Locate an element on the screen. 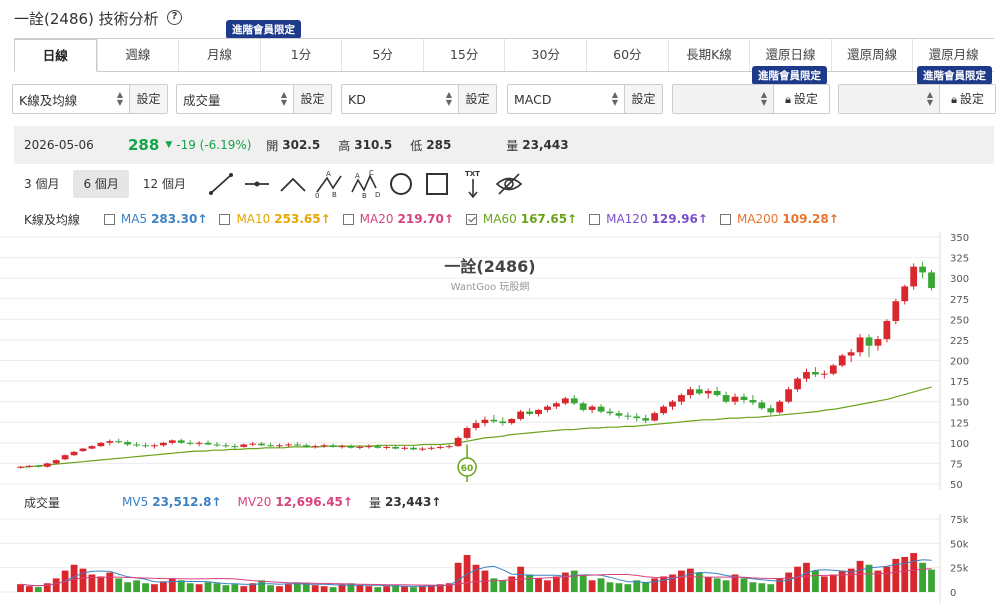 The image size is (1006, 603). indicator-select: KD ▲ ▼ is located at coordinates (400, 99).